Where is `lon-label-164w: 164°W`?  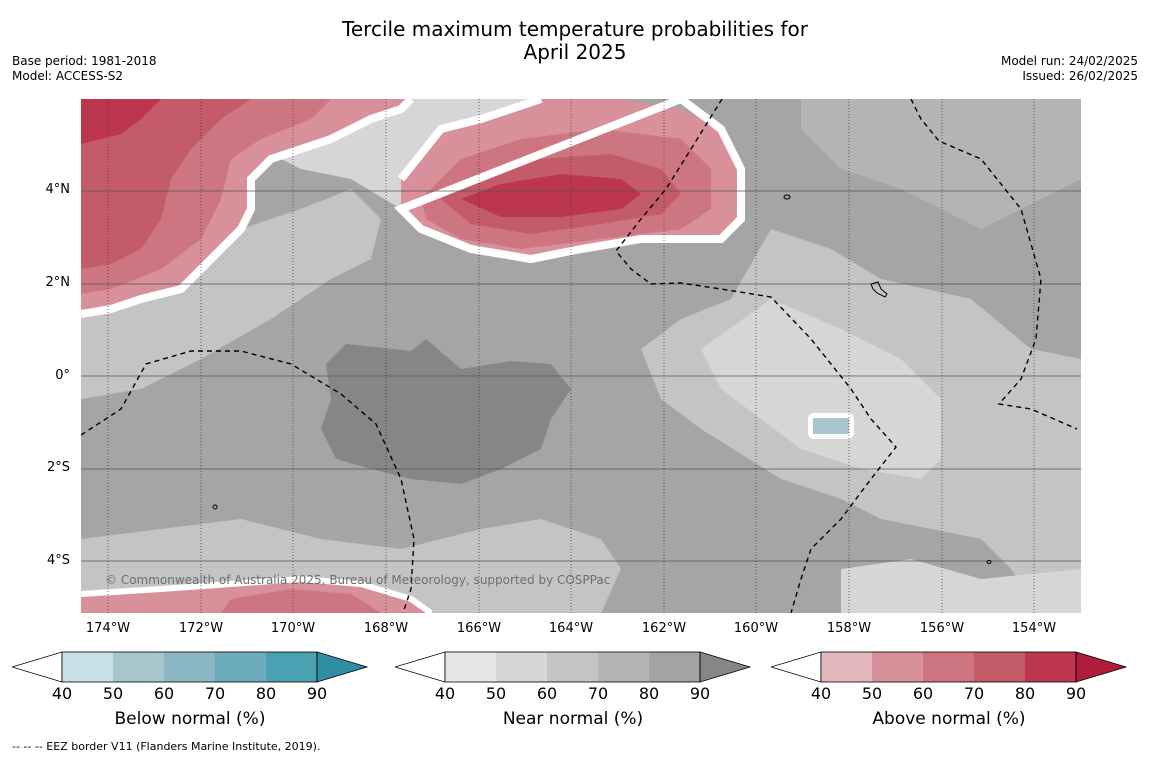
lon-label-164w: 164°W is located at coordinates (571, 628).